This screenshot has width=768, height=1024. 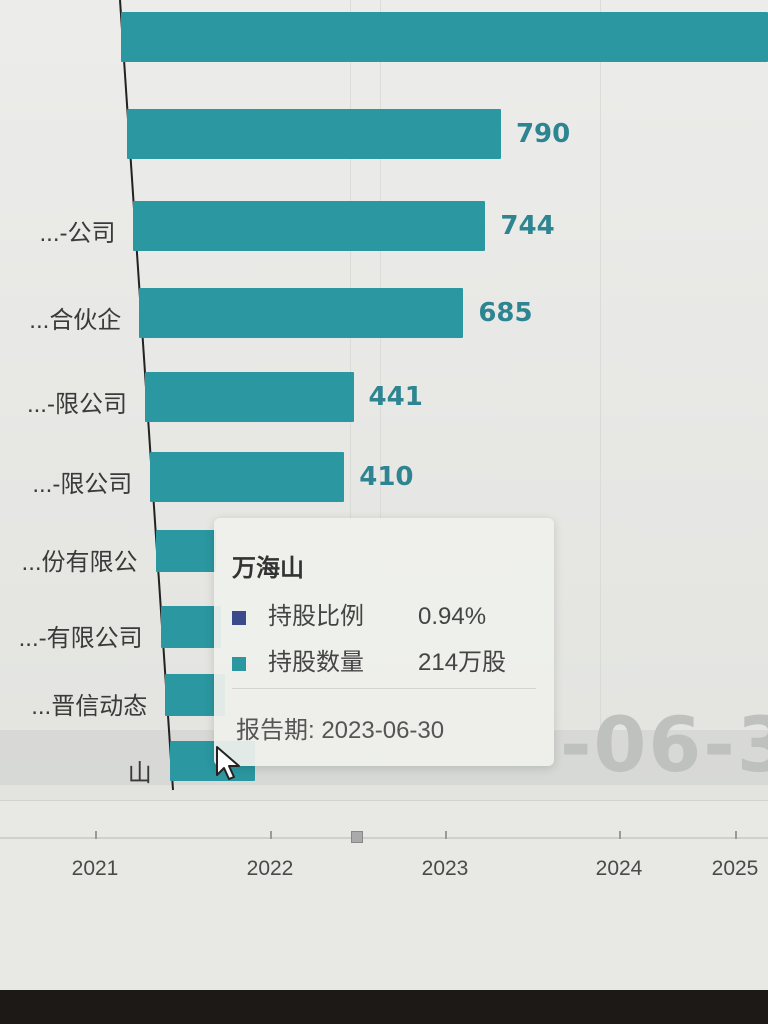 What do you see at coordinates (95, 868) in the screenshot?
I see `timeline-year-label: 2021` at bounding box center [95, 868].